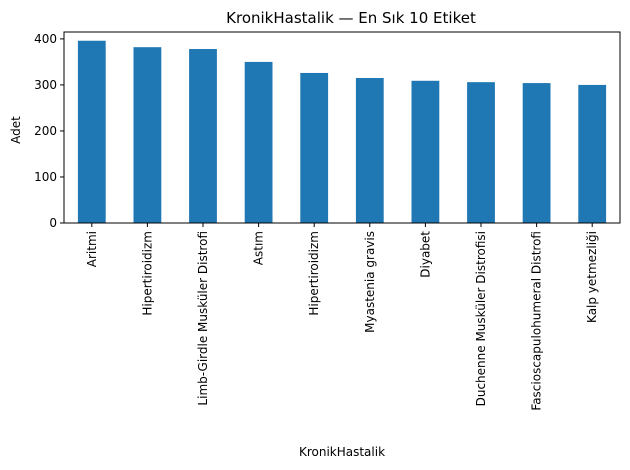 This screenshot has width=630, height=470. Describe the element at coordinates (45, 85) in the screenshot. I see `y-tick-label: 300` at that location.